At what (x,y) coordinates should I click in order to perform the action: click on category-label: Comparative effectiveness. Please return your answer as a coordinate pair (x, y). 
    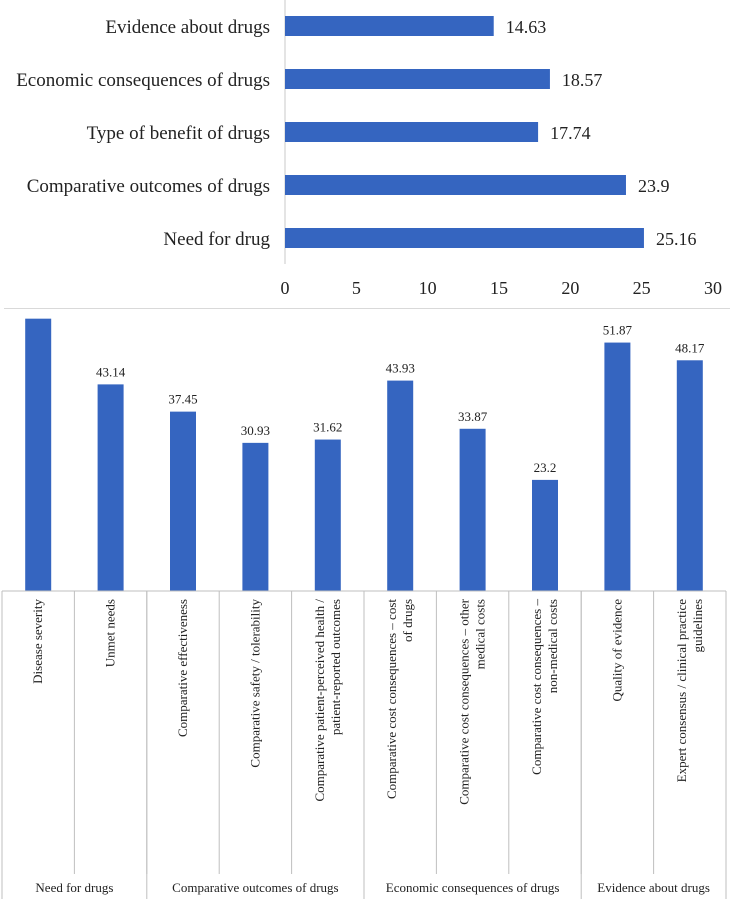
    Looking at the image, I should click on (182, 668).